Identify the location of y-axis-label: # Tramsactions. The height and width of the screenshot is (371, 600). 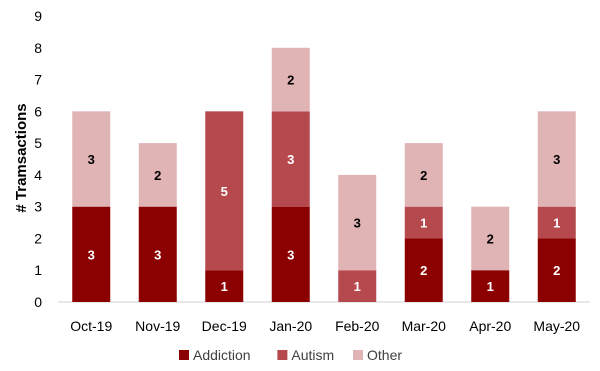
(21, 157).